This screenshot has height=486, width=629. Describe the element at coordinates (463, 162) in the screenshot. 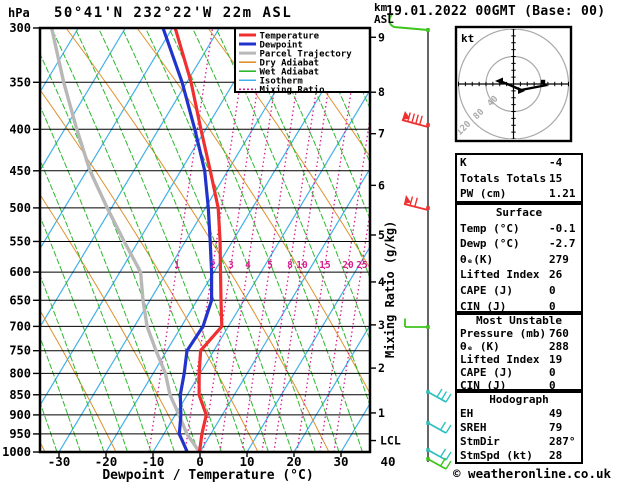

I see `panel-row-label: K` at that location.